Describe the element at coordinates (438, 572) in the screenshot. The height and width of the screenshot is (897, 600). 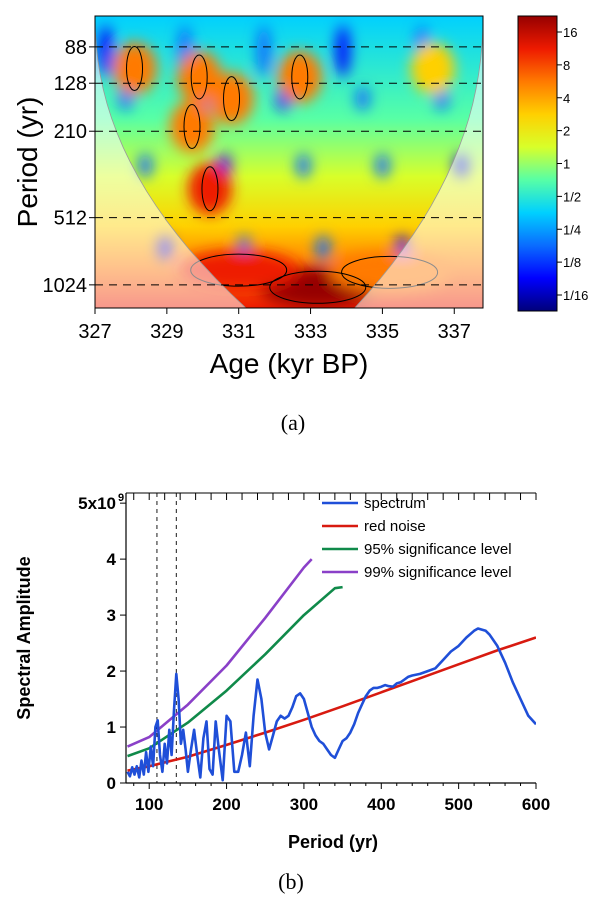
I see `legend-label: 99% significance level` at that location.